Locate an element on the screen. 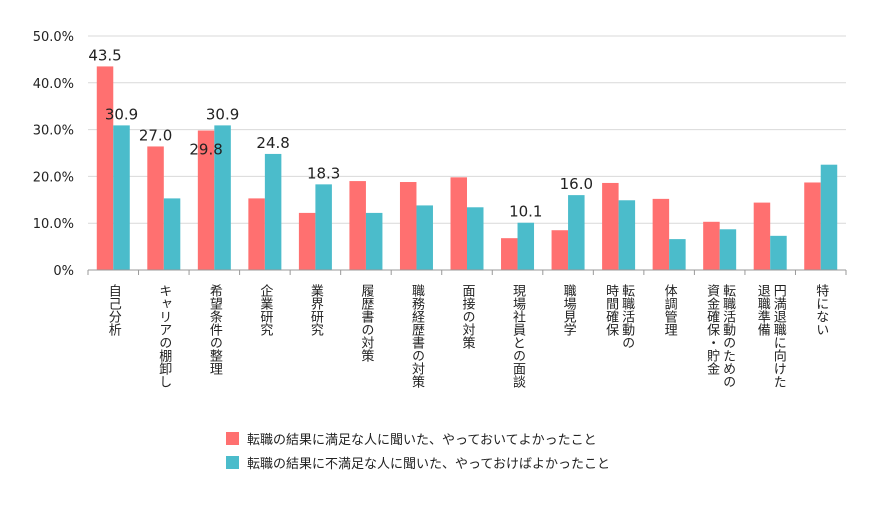 This screenshot has height=506, width=886. category-label: 自己分析 is located at coordinates (114, 310).